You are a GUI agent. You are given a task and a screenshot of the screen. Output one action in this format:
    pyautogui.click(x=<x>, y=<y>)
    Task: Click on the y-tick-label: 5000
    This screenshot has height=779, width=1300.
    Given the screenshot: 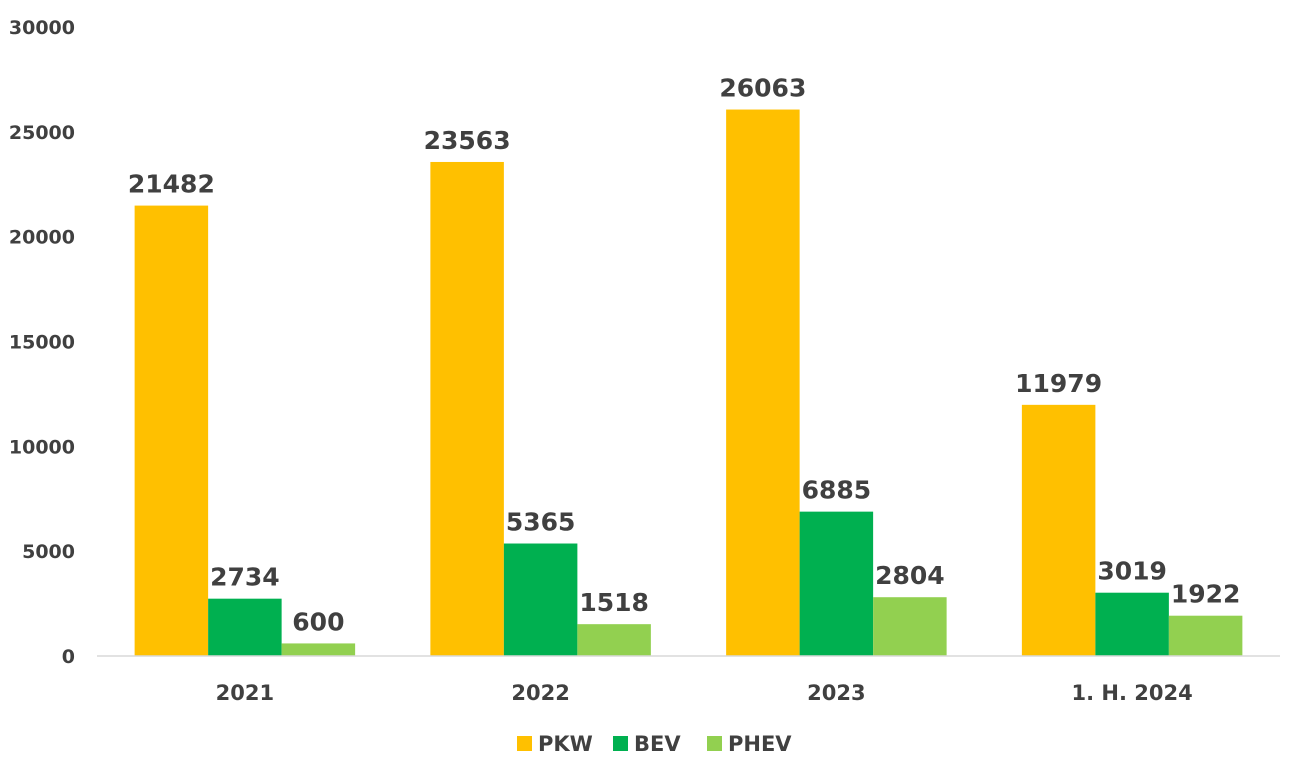 What is the action you would take?
    pyautogui.click(x=48, y=552)
    